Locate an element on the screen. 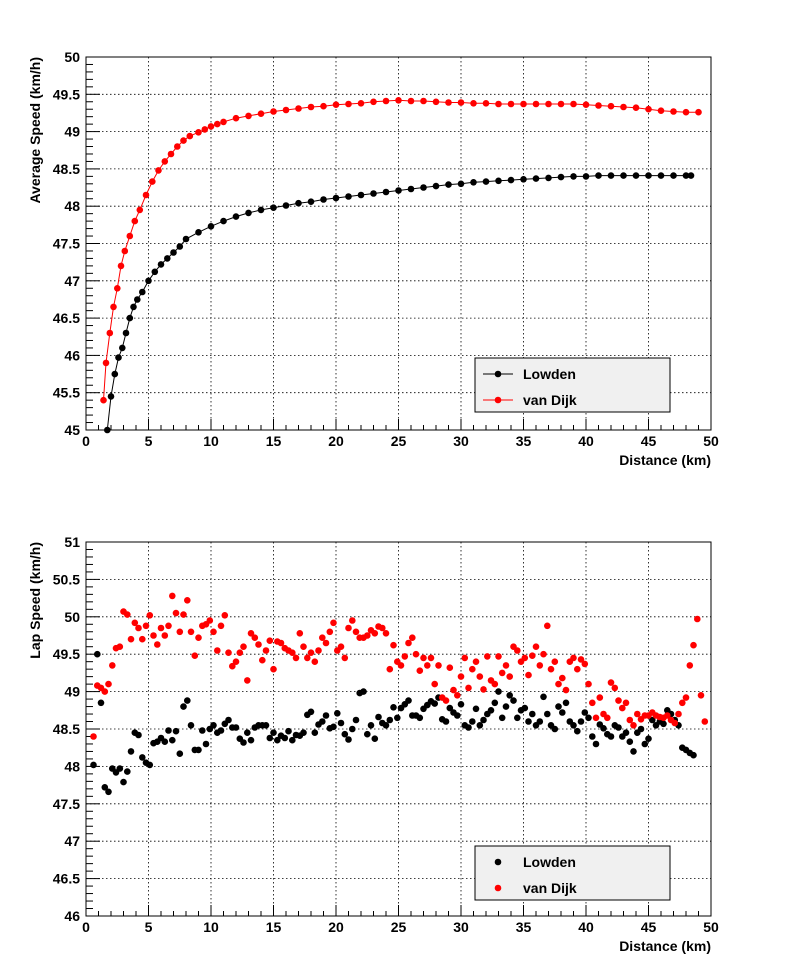 The width and height of the screenshot is (796, 972). series-van-dijk is located at coordinates (399, 666).